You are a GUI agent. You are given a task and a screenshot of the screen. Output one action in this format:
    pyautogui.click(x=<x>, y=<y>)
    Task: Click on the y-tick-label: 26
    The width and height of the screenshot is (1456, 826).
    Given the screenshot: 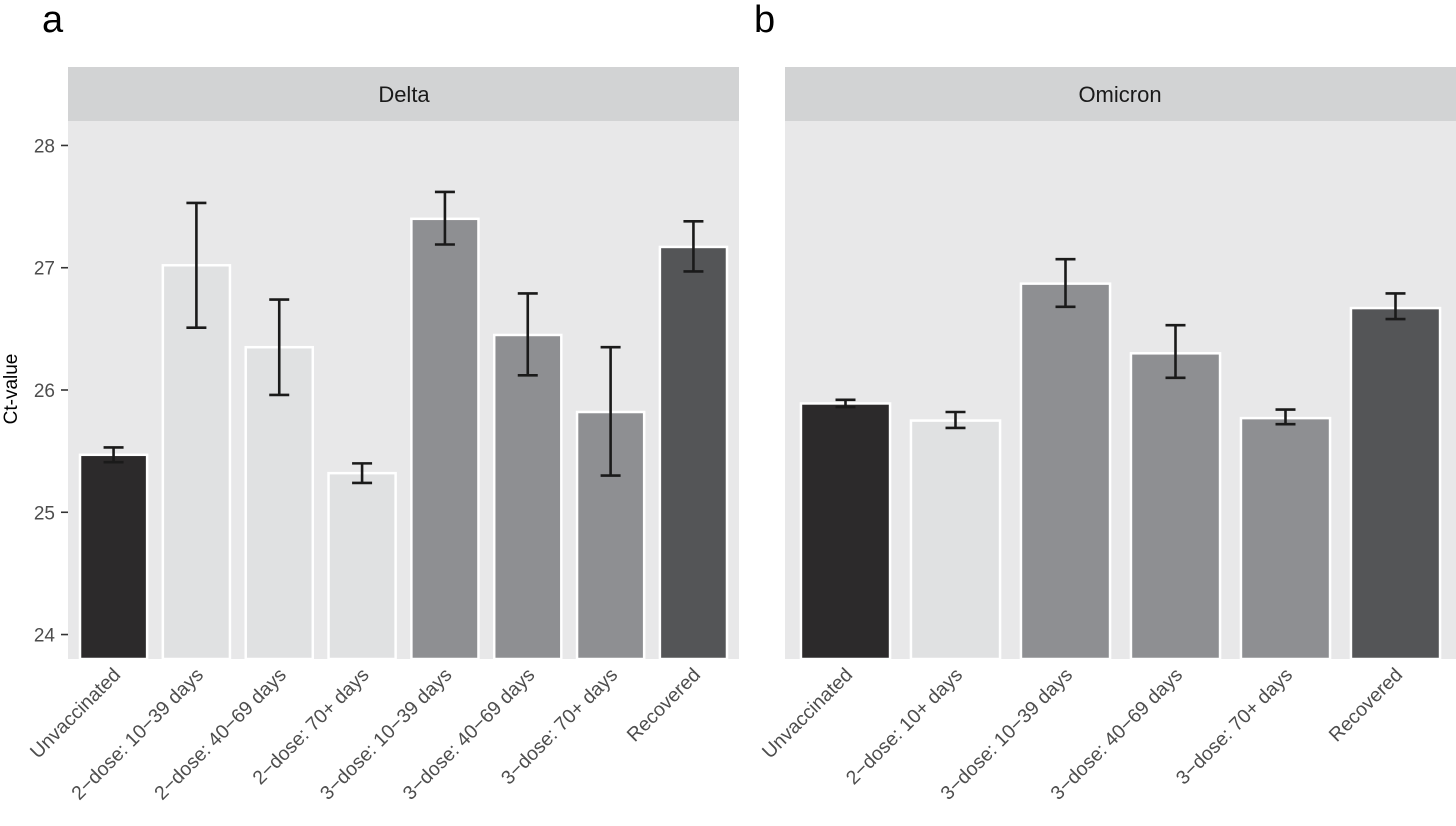 What is the action you would take?
    pyautogui.click(x=44, y=391)
    